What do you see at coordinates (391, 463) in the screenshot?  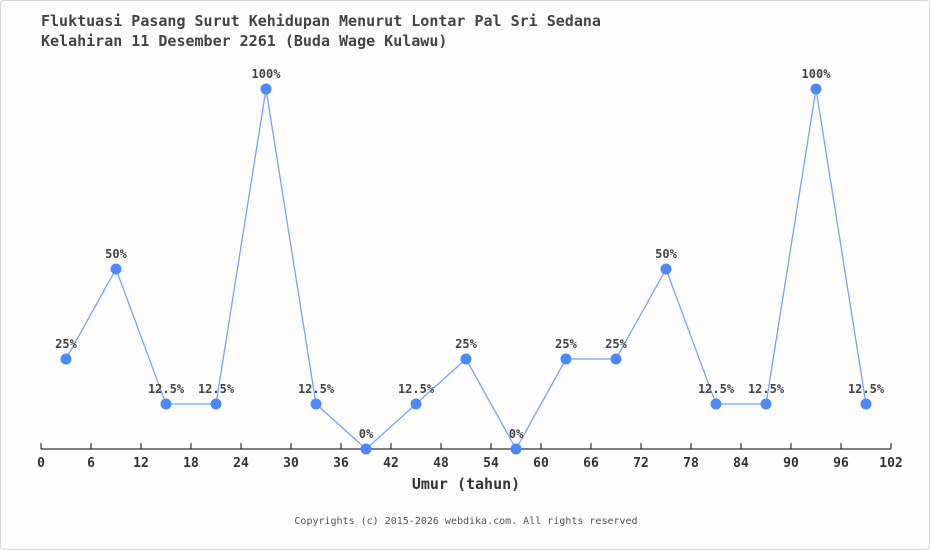 I see `x-axis-tick-label: 42` at bounding box center [391, 463].